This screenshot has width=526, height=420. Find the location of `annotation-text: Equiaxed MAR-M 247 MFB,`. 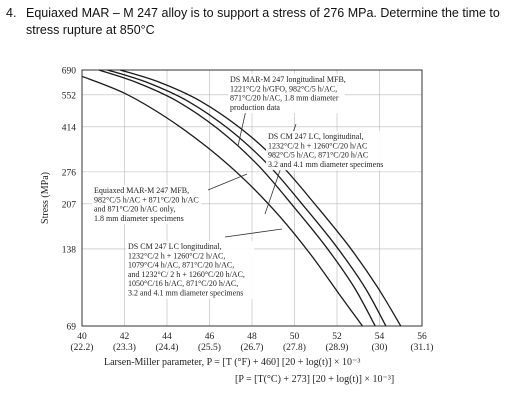

annotation-text: Equiaxed MAR-M 247 MFB, is located at coordinates (141, 190).